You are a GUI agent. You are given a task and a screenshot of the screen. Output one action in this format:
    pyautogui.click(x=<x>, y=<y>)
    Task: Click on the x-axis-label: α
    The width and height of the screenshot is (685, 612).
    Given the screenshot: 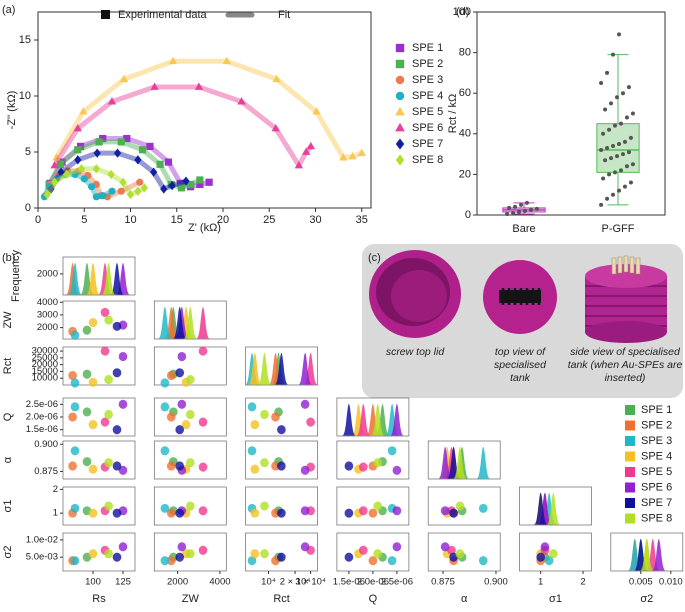 What is the action you would take?
    pyautogui.click(x=464, y=599)
    